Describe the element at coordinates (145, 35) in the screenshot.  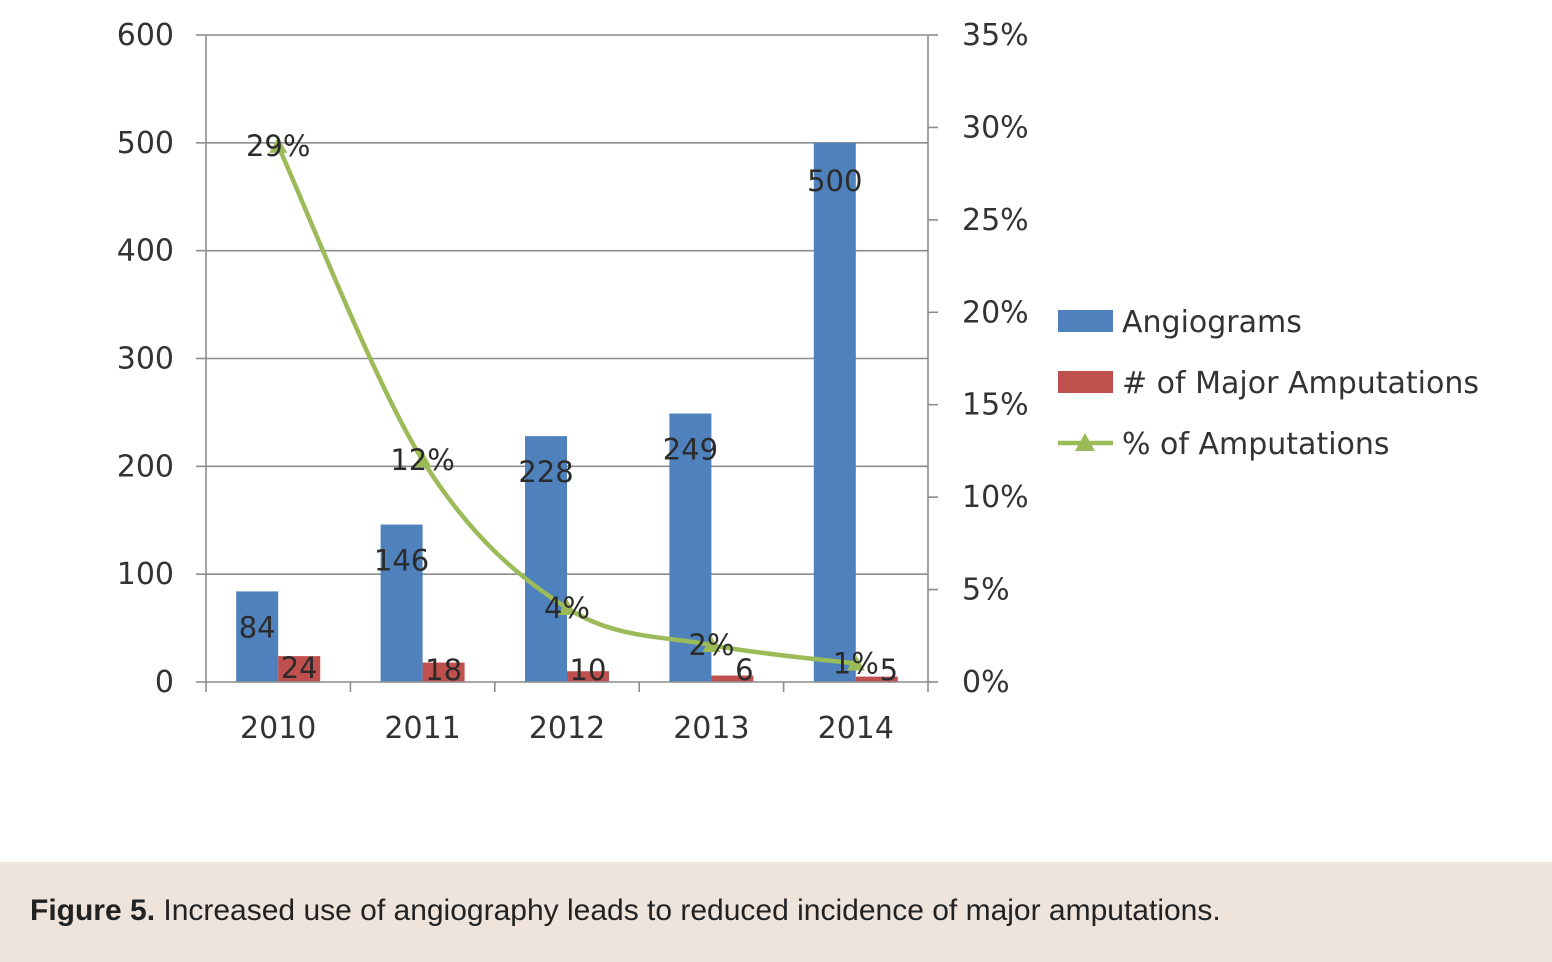
I see `left-axis-tick-label: 600` at that location.